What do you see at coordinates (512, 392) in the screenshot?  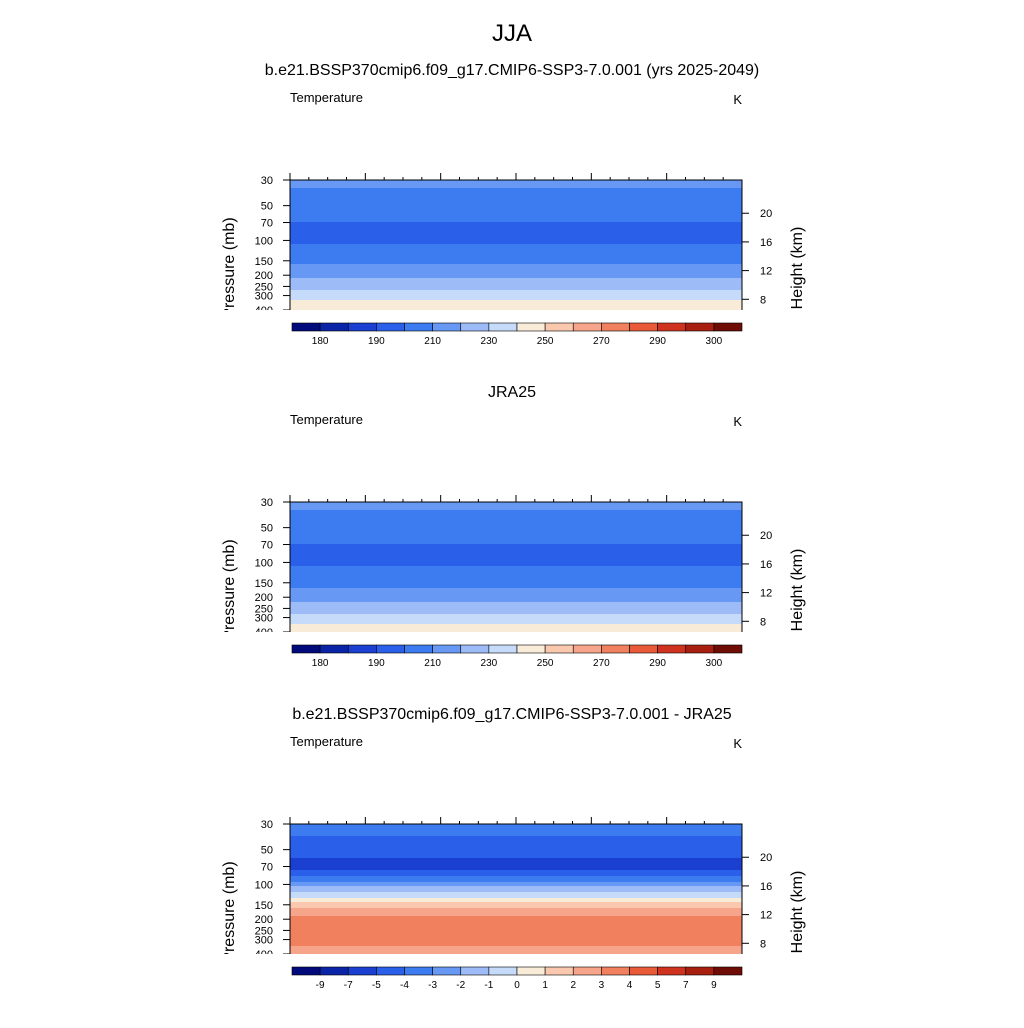 I see `panel-title: JRA25` at bounding box center [512, 392].